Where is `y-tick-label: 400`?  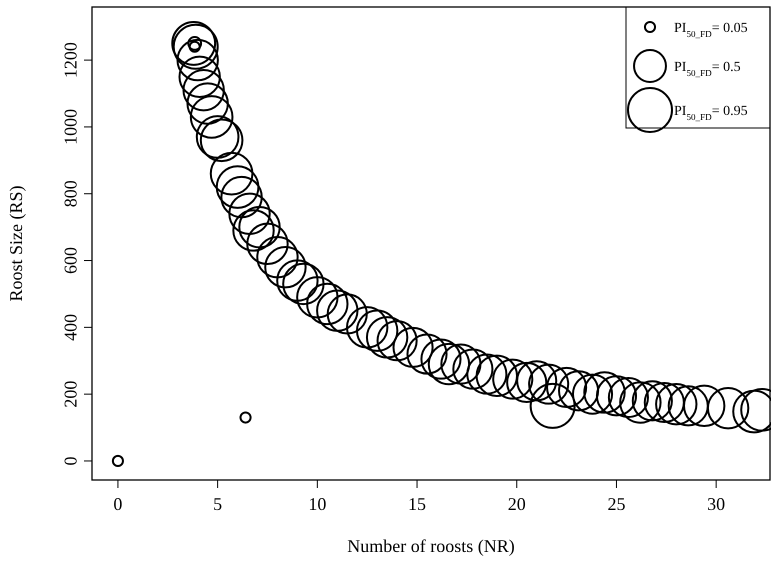 y-tick-label: 400 is located at coordinates (70, 327).